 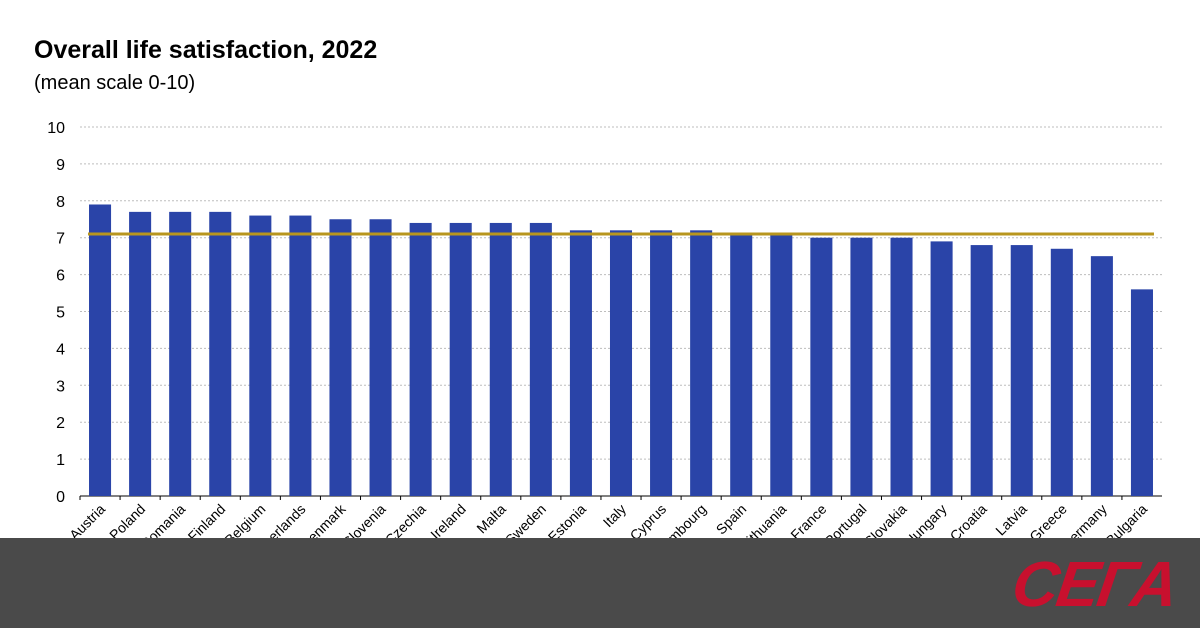 I want to click on x-tick-label: Austria, so click(x=87, y=522).